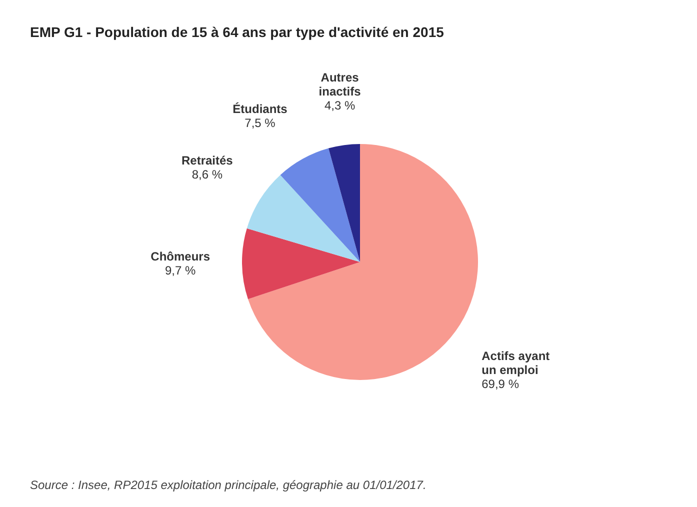 The width and height of the screenshot is (697, 507). What do you see at coordinates (260, 109) in the screenshot?
I see `slice-label: Étudiants` at bounding box center [260, 109].